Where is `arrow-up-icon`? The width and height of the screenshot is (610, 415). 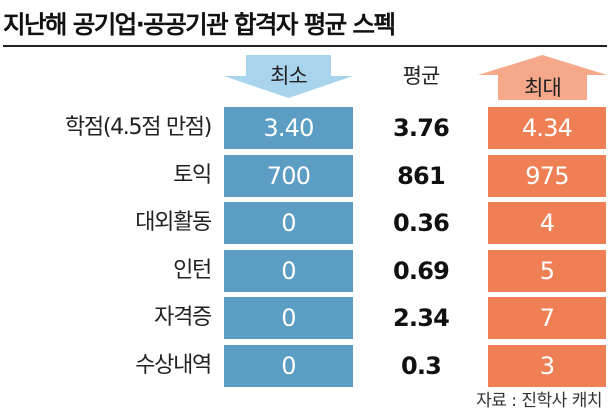
arrow-up-icon is located at coordinates (542, 77).